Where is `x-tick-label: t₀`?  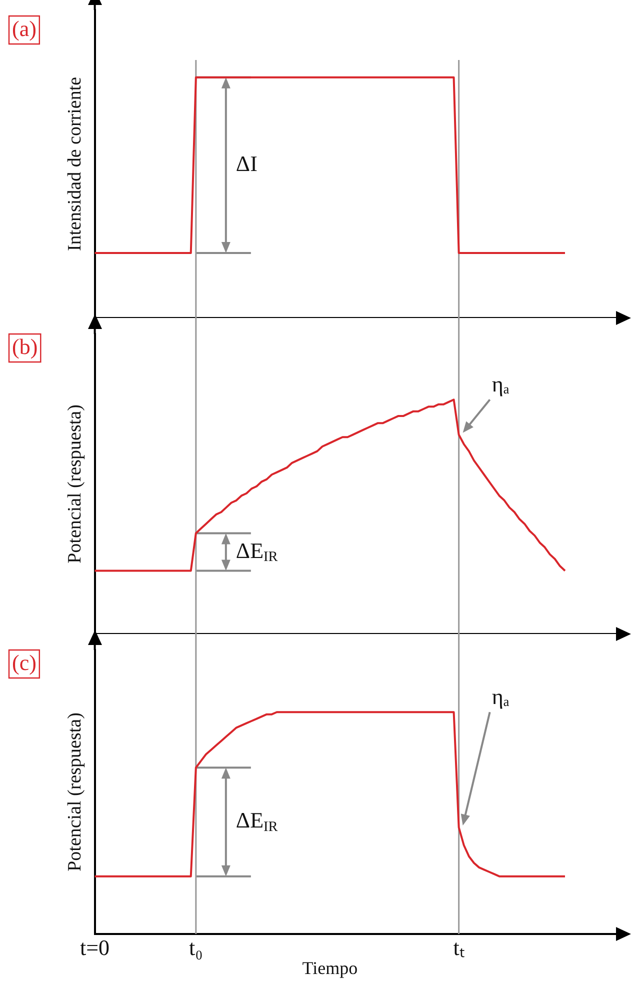 x-tick-label: t₀ is located at coordinates (196, 947).